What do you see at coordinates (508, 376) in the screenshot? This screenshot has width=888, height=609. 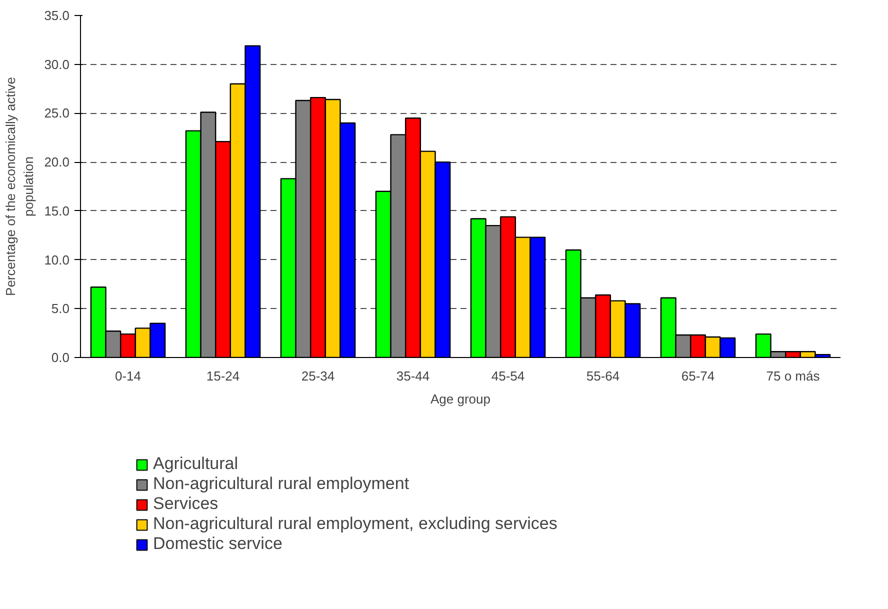 I see `x-tick-label: 45-54` at bounding box center [508, 376].